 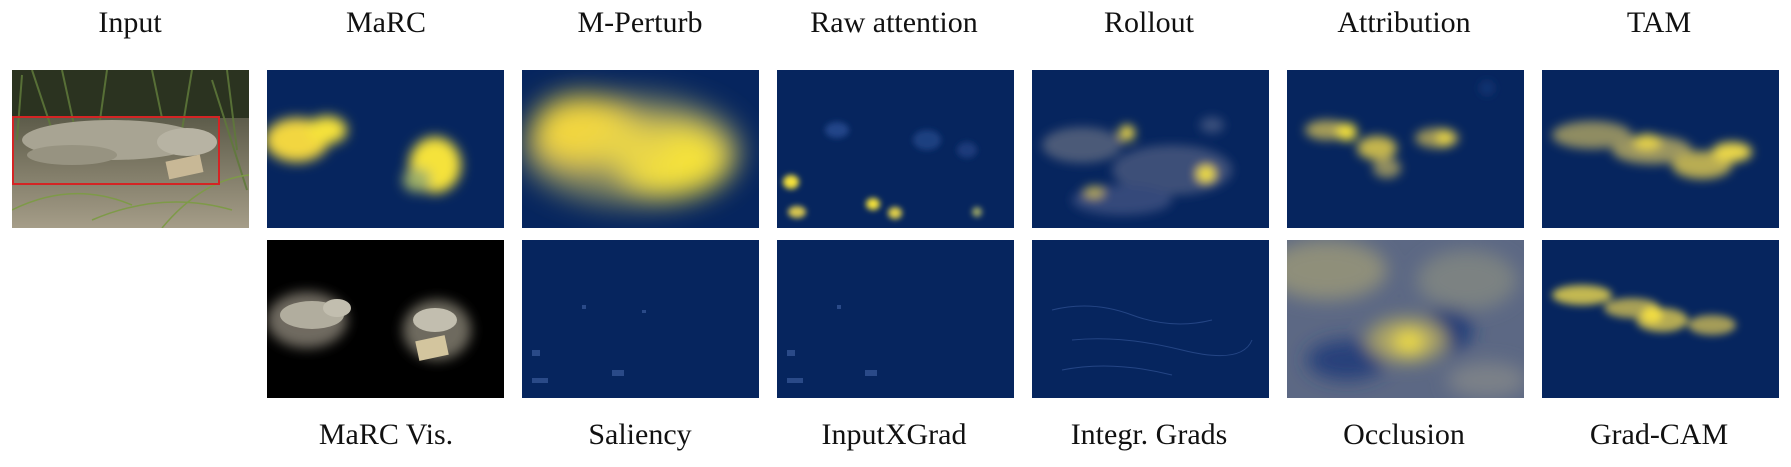 I want to click on label-input: Input, so click(x=130, y=22).